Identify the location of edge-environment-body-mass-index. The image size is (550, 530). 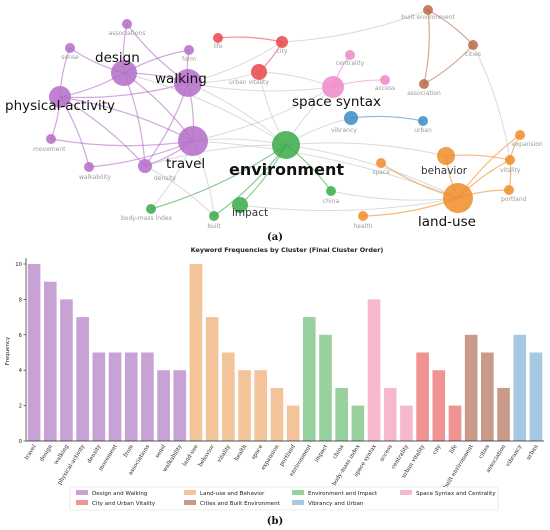
(218, 177).